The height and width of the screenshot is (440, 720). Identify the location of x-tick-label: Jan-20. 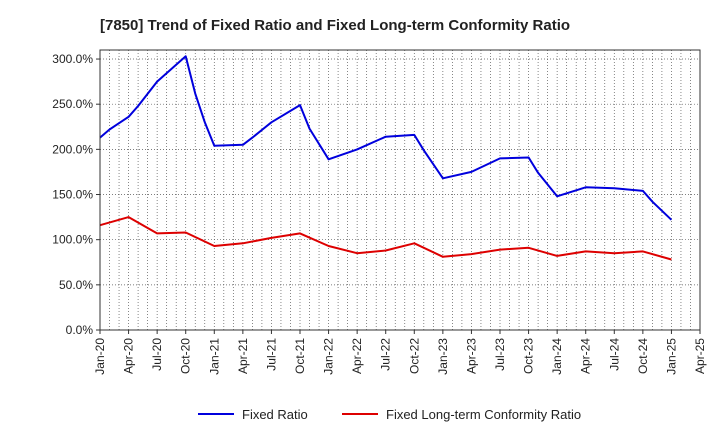
(100, 356).